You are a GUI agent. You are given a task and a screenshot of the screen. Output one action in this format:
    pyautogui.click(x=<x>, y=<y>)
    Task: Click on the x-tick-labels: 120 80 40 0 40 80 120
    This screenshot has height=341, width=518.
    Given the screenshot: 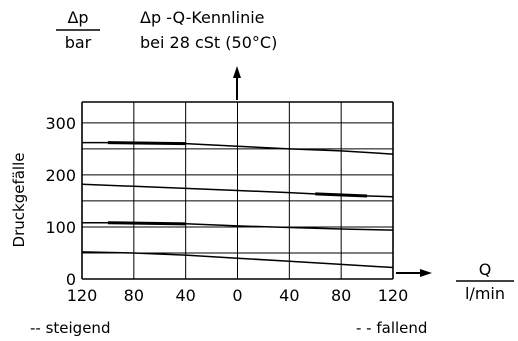 What is the action you would take?
    pyautogui.click(x=238, y=295)
    